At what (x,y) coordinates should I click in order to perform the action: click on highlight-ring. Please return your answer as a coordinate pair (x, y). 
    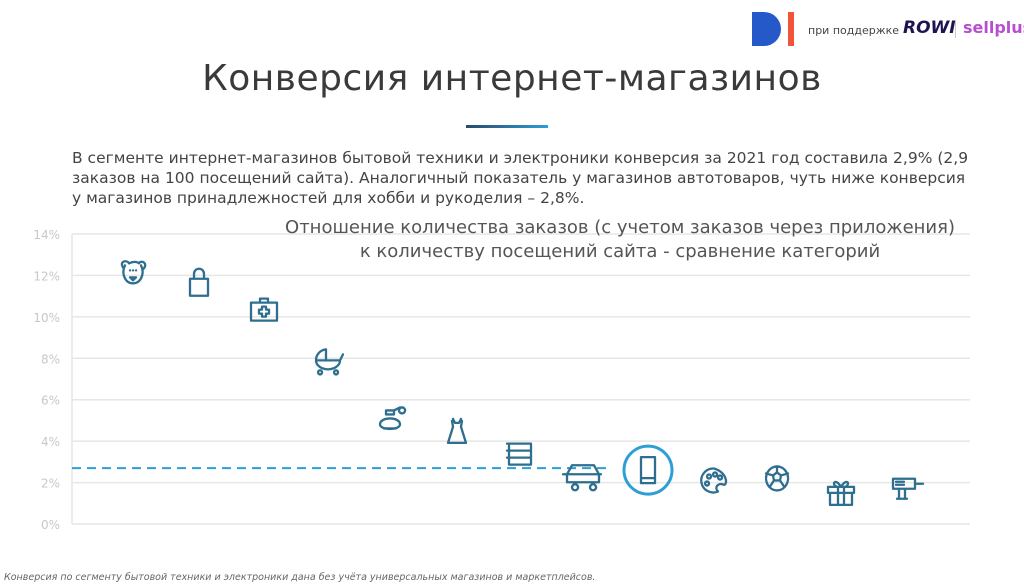
    Looking at the image, I should click on (648, 470).